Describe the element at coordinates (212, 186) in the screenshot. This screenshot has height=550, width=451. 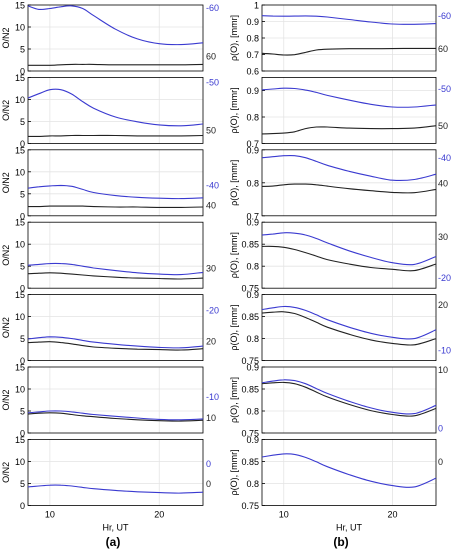
I see `right-label-blue: -40` at that location.